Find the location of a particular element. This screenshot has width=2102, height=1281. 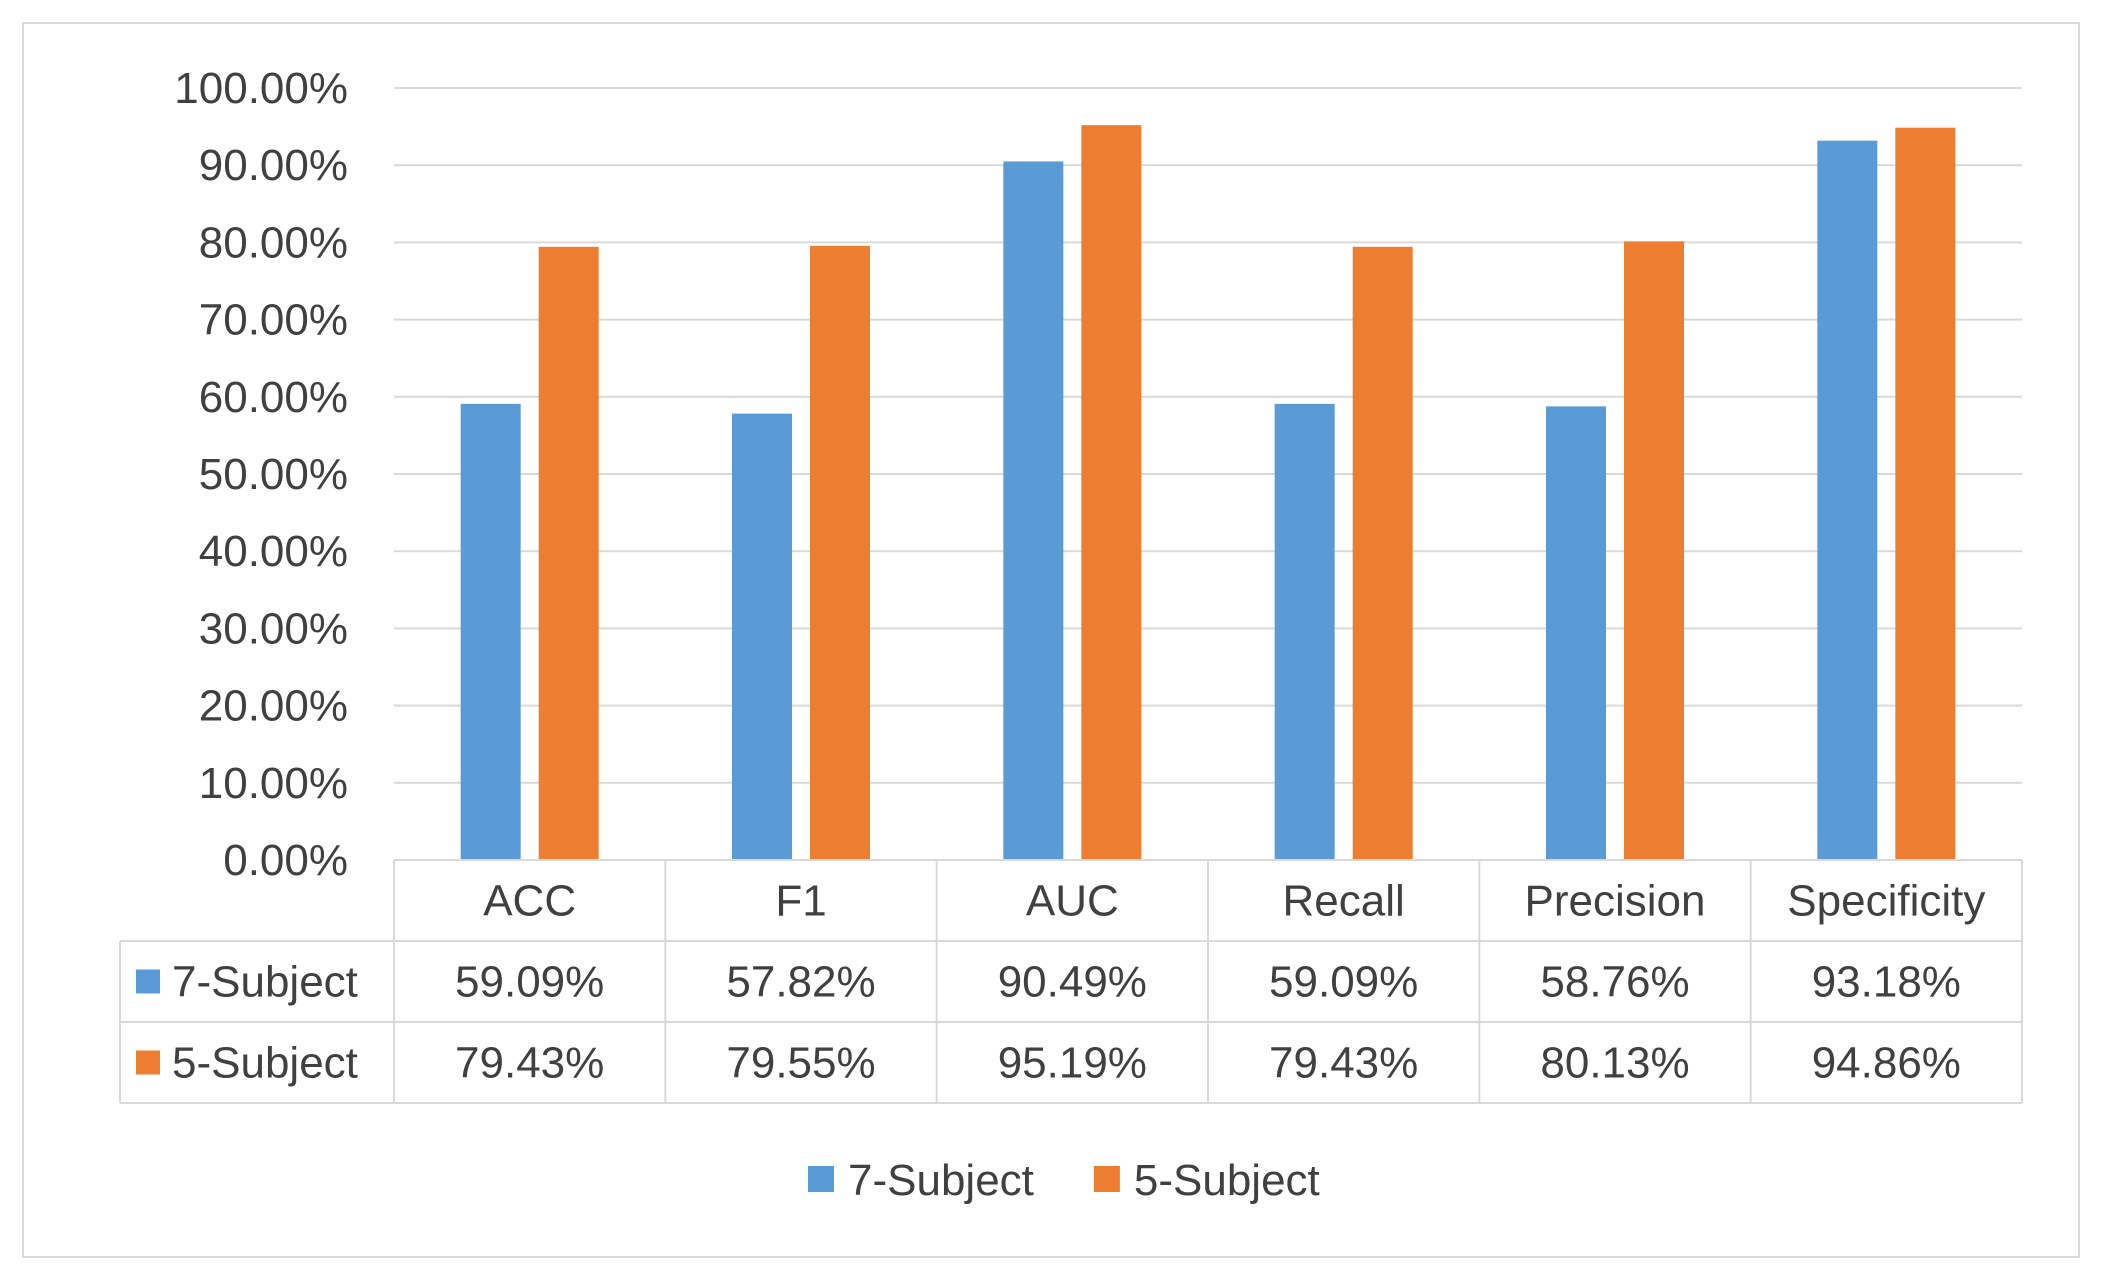

bar-5-subject-recall is located at coordinates (1382, 553).